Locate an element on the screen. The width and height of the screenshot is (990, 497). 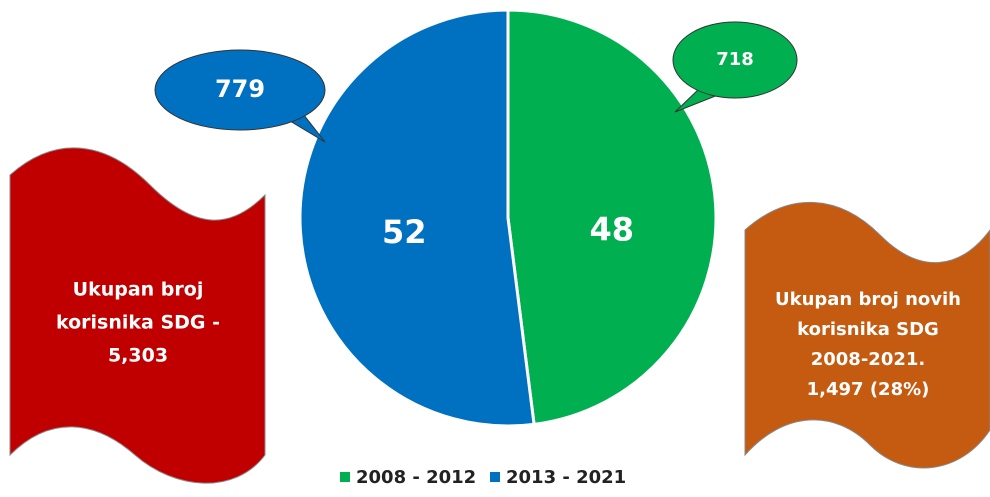
banner-text: 5,303 is located at coordinates (138, 356).